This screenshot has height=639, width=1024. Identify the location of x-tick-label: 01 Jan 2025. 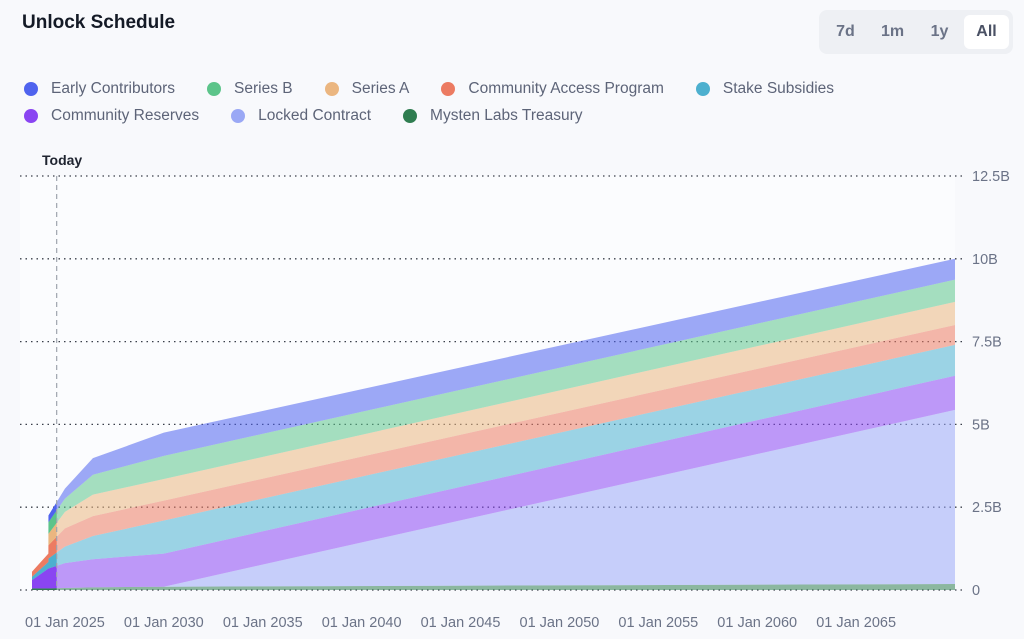
(65, 623).